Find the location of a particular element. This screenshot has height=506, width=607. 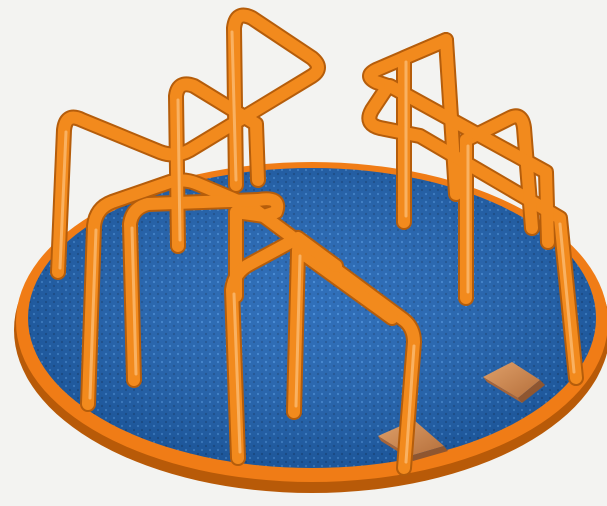

caption-text is located at coordinates (303, 10).